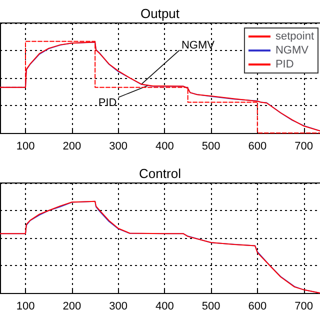 Image resolution: width=320 pixels, height=320 pixels. I want to click on chart-title: Control, so click(160, 173).